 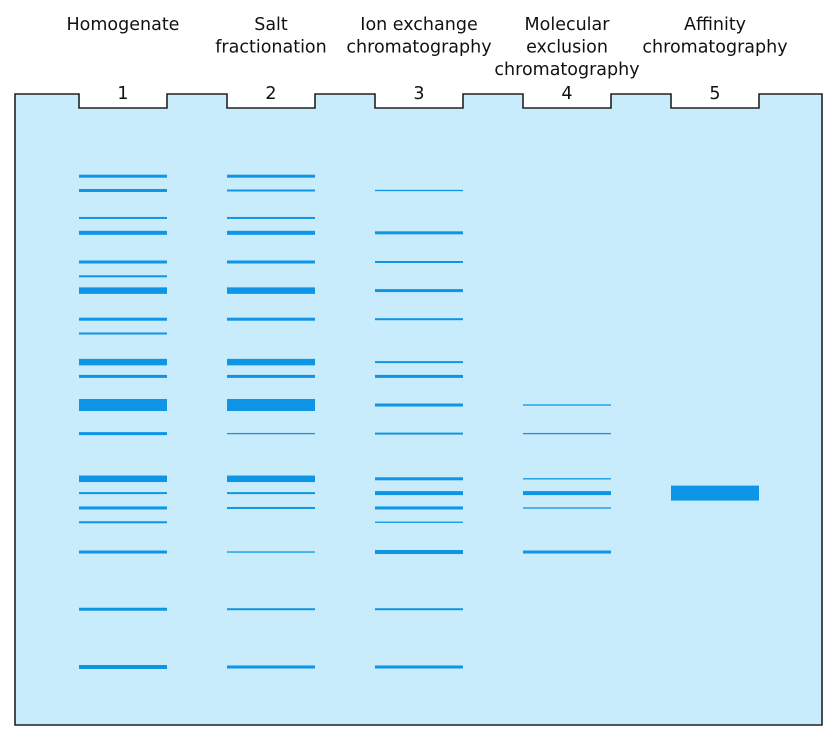 I want to click on lane-3-title-line-1: Ion exchange, so click(x=418, y=25).